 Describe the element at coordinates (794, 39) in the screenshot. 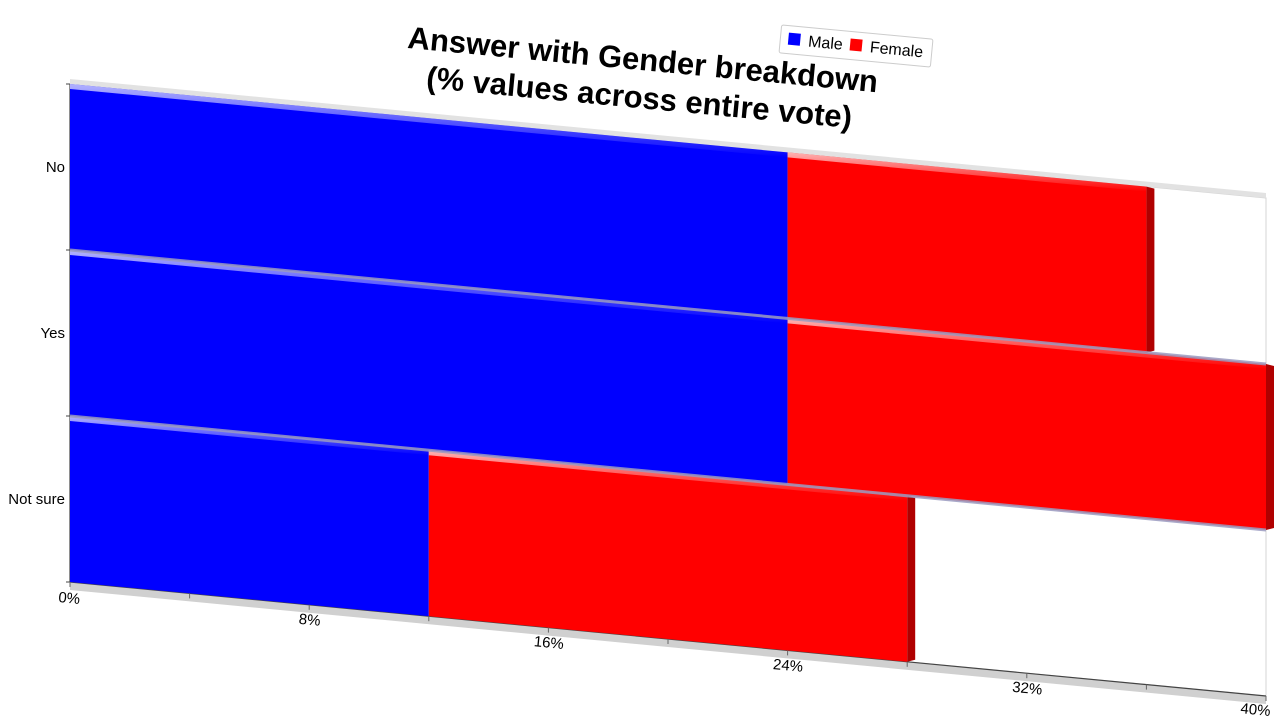

I see `legend-swatch-male` at that location.